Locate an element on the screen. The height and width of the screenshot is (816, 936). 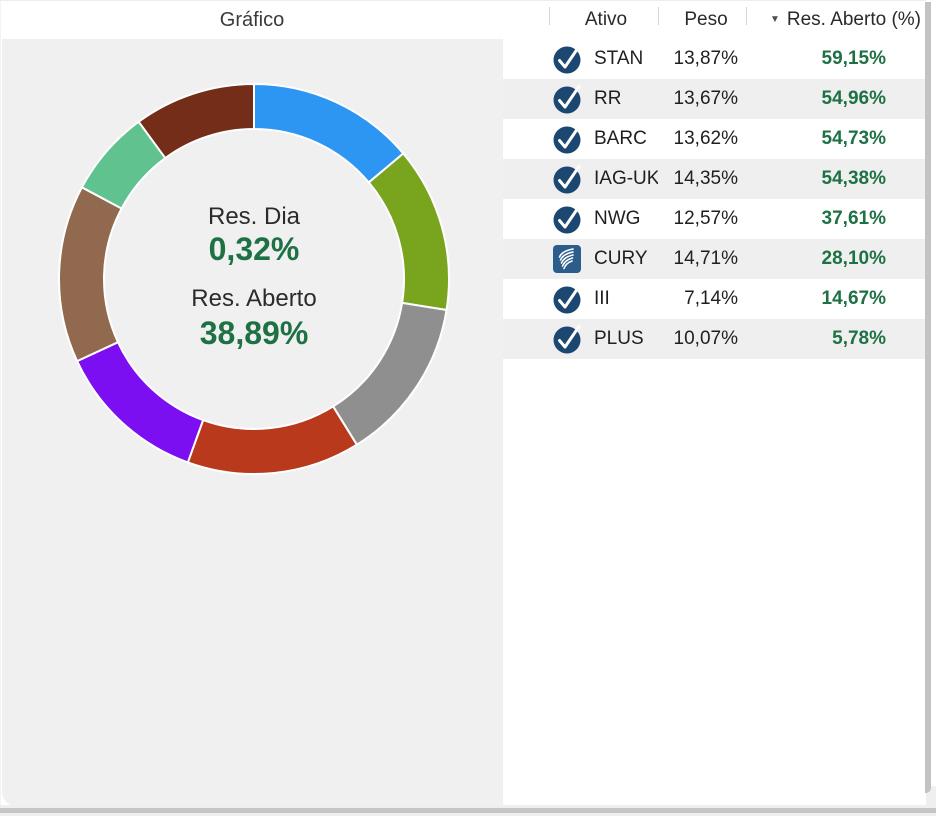
window-bottom-edge is located at coordinates (468, 810).